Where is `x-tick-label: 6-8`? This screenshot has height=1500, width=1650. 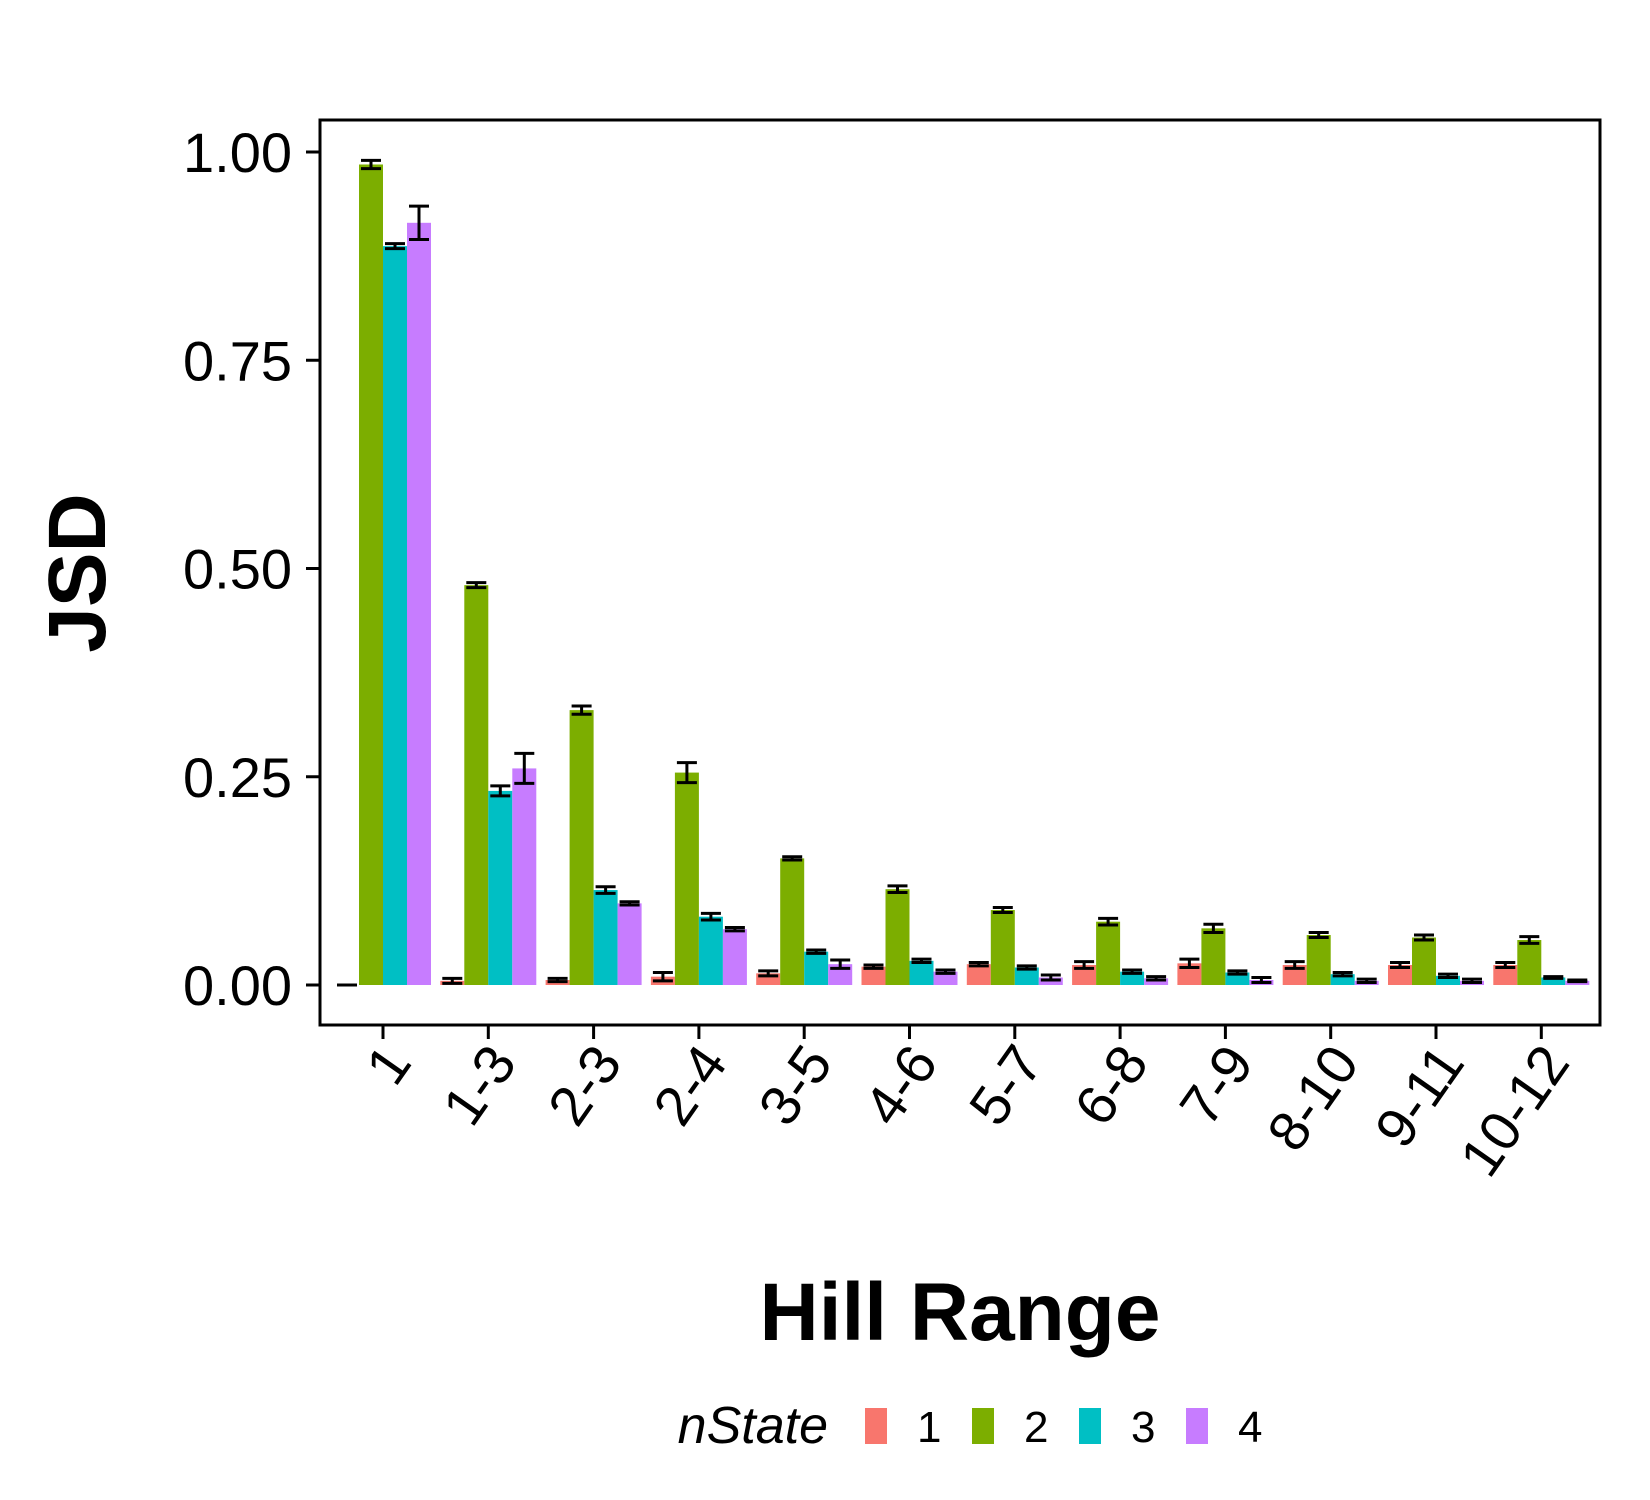
x-tick-label: 6-8 is located at coordinates (1111, 1085).